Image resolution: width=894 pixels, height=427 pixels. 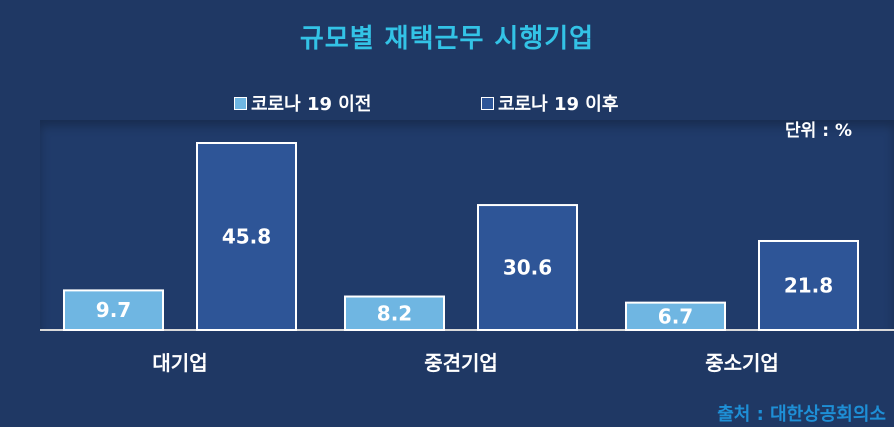 What do you see at coordinates (461, 363) in the screenshot?
I see `category-label-1: 중견기업` at bounding box center [461, 363].